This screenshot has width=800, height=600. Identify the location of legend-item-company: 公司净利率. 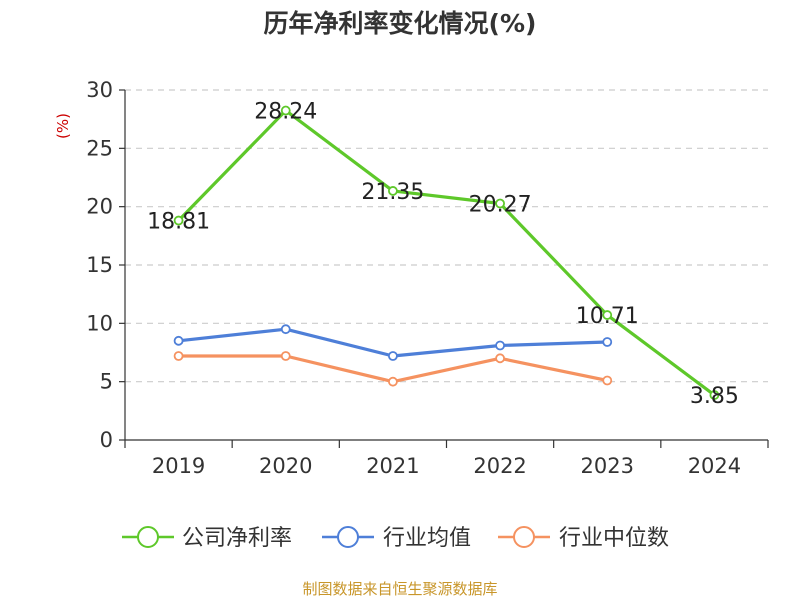
(207, 538).